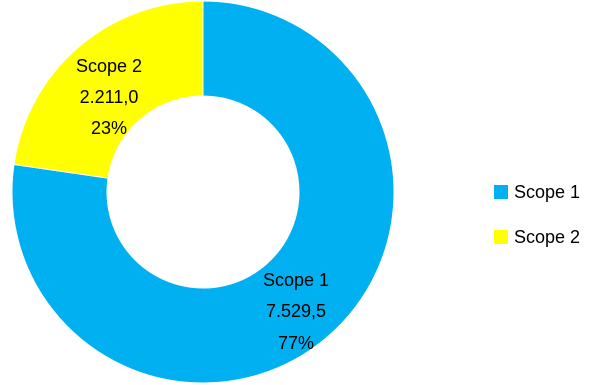 This screenshot has width=600, height=385. What do you see at coordinates (296, 343) in the screenshot?
I see `slice-percent-label: 77%` at bounding box center [296, 343].